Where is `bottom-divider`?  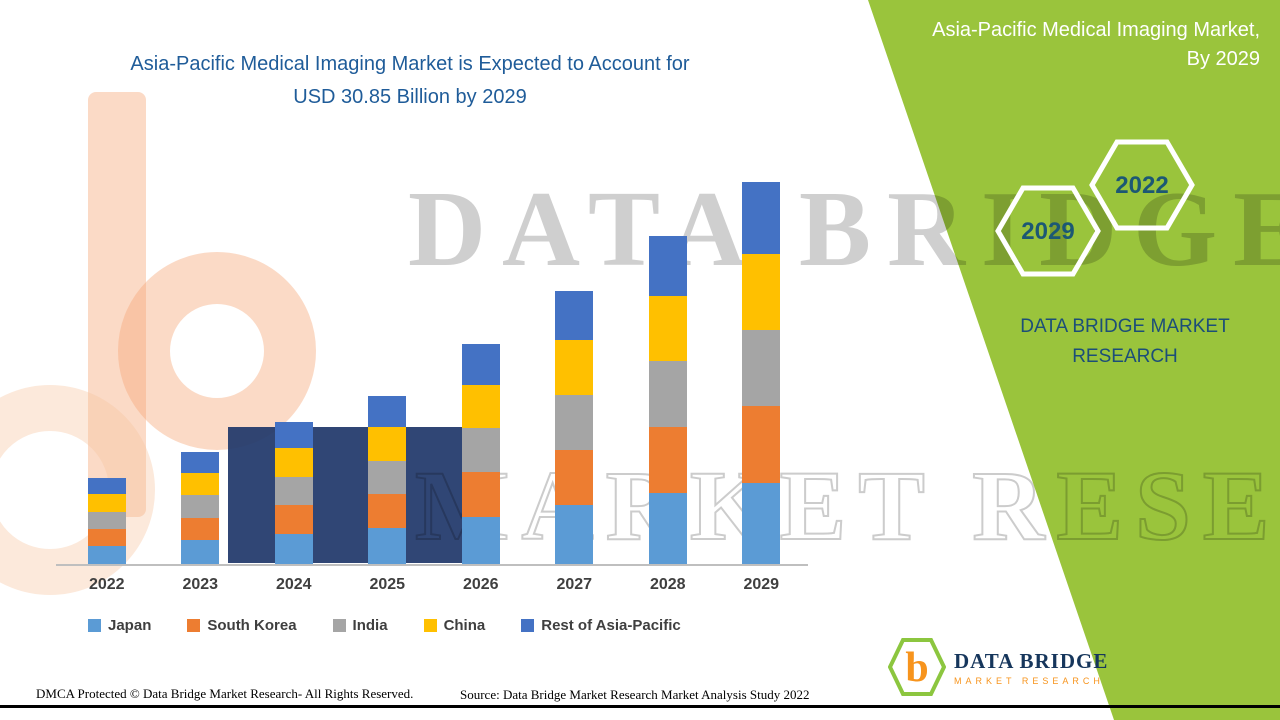
bottom-divider is located at coordinates (640, 706).